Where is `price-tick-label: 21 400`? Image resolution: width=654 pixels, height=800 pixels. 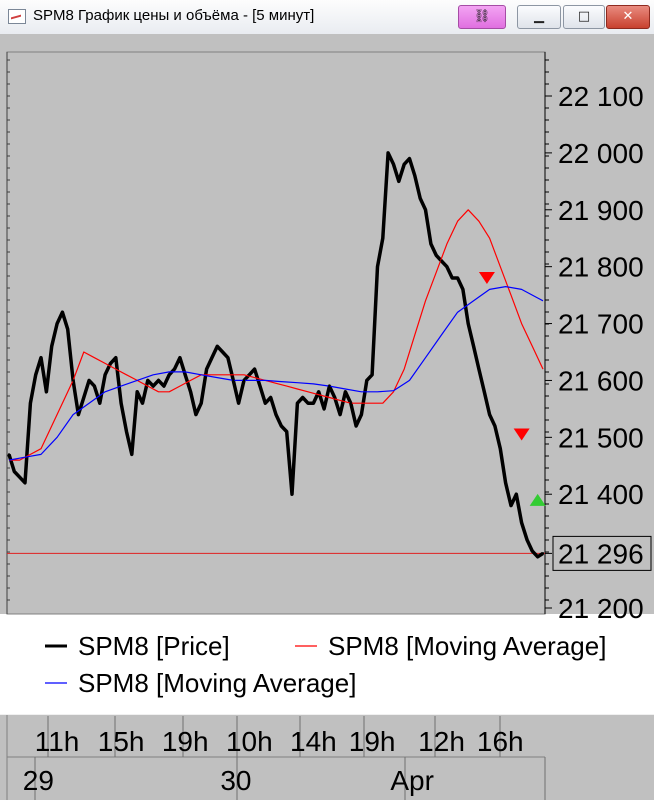 price-tick-label: 21 400 is located at coordinates (601, 494).